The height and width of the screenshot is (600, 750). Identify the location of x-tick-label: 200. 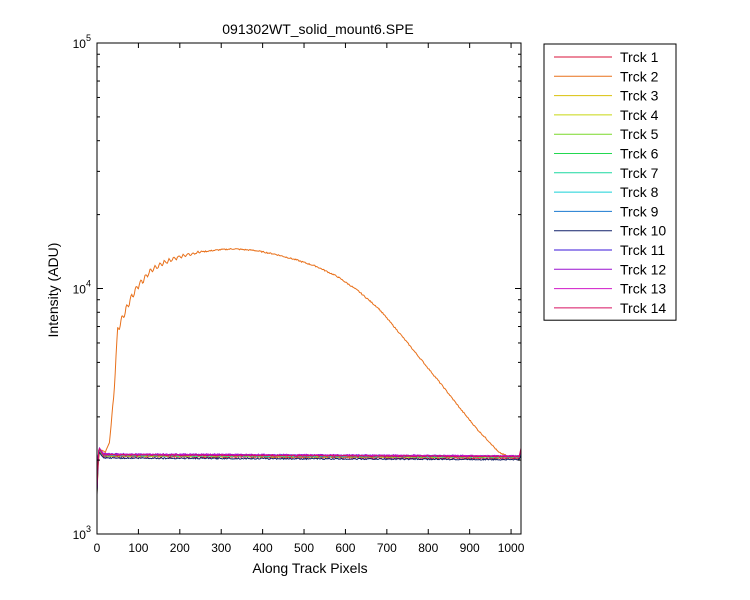
(180, 548).